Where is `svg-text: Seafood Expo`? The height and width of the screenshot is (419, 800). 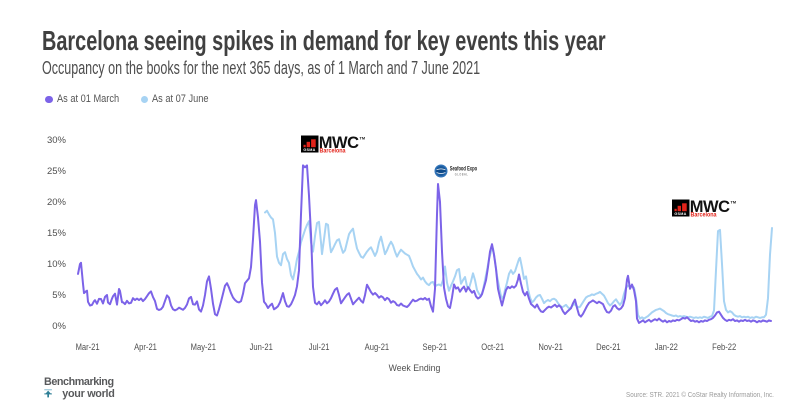
svg-text: Seafood Expo is located at coordinates (463, 169).